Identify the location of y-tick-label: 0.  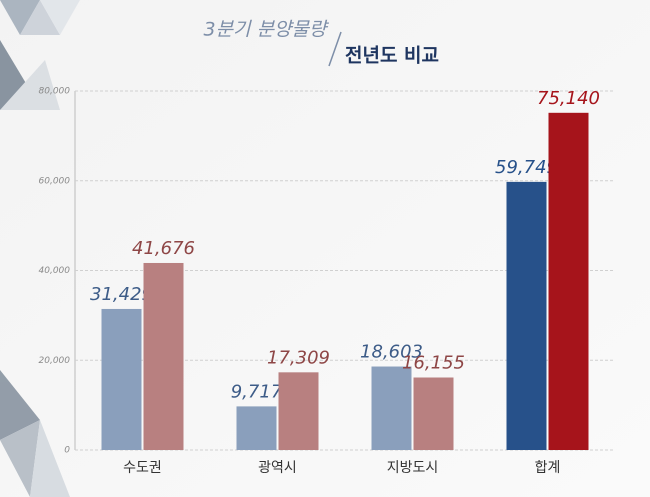
(67, 451).